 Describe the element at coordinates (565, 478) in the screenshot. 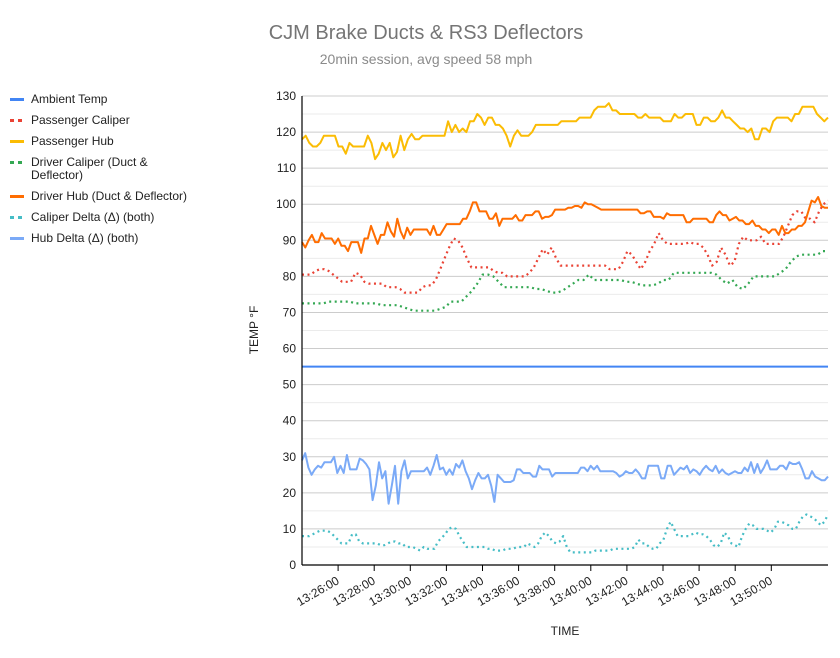

I see `series-hub-delta-both` at that location.